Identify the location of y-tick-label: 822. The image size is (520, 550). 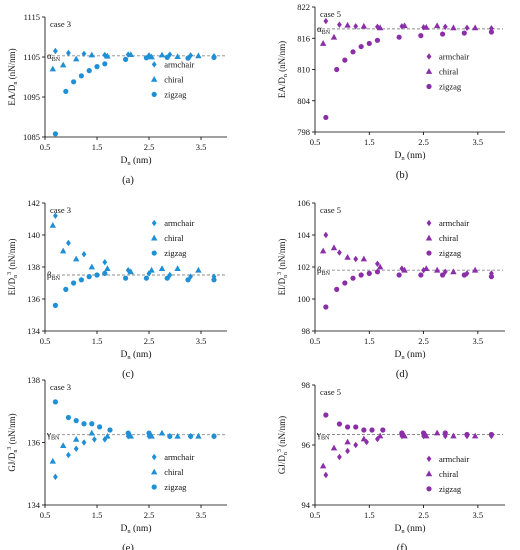
(303, 7).